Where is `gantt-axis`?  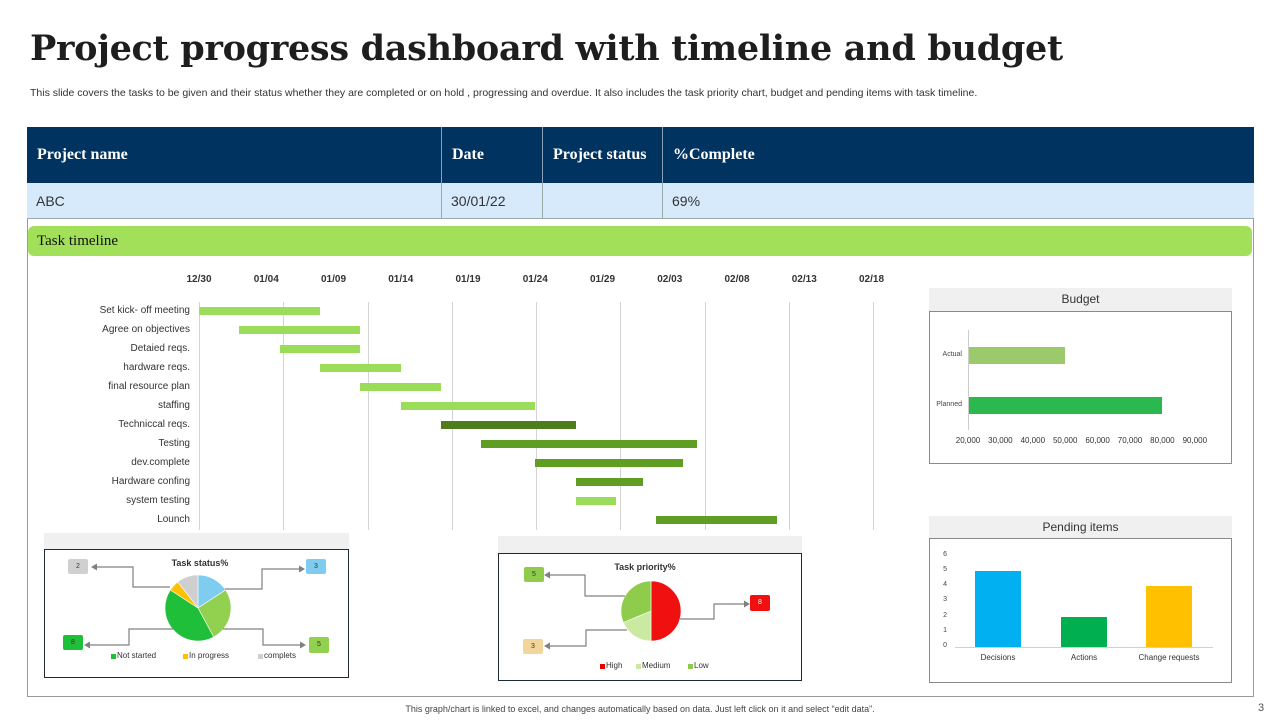
gantt-axis is located at coordinates (199, 416).